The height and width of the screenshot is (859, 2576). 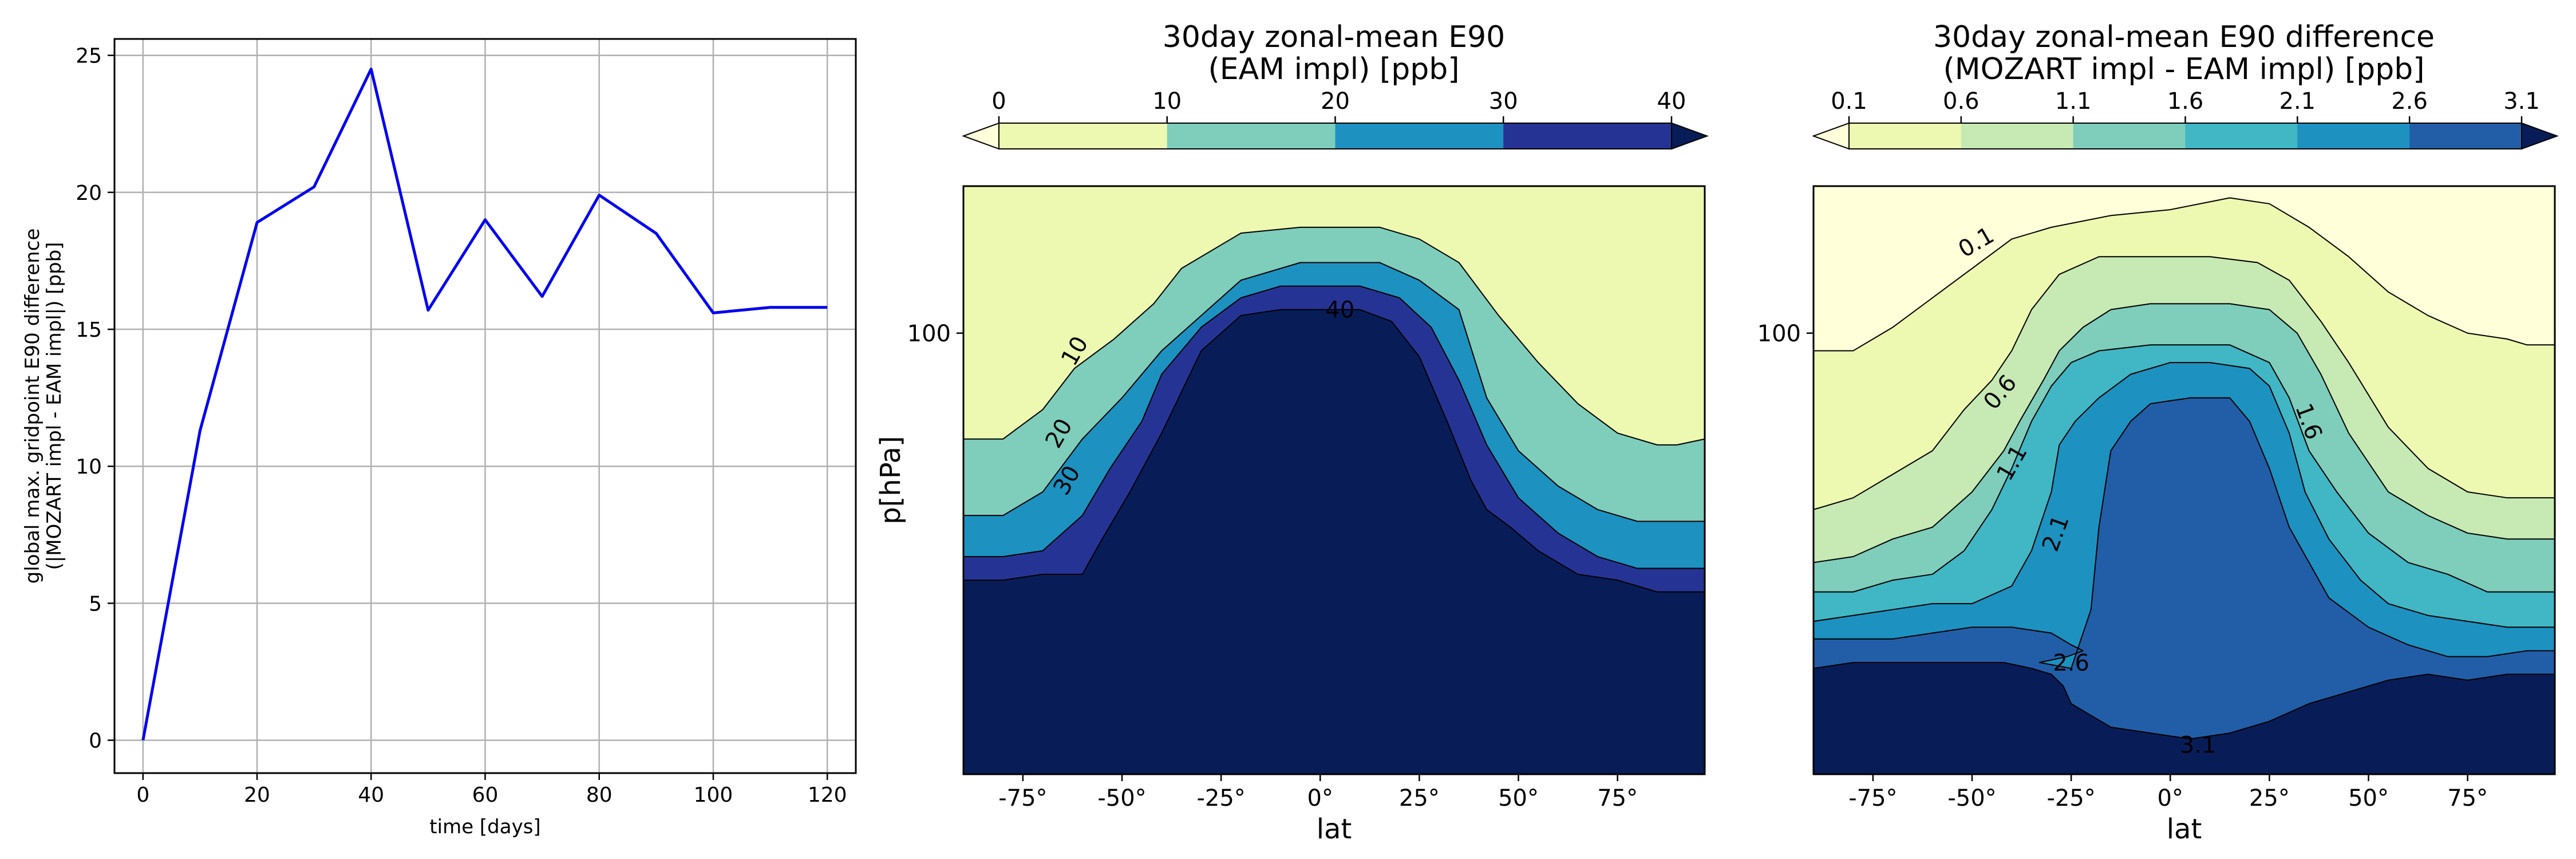 I want to click on colorbar: 0.1 0.6 1.1 1.6 2.1 2.6 3.1, so click(x=2185, y=119).